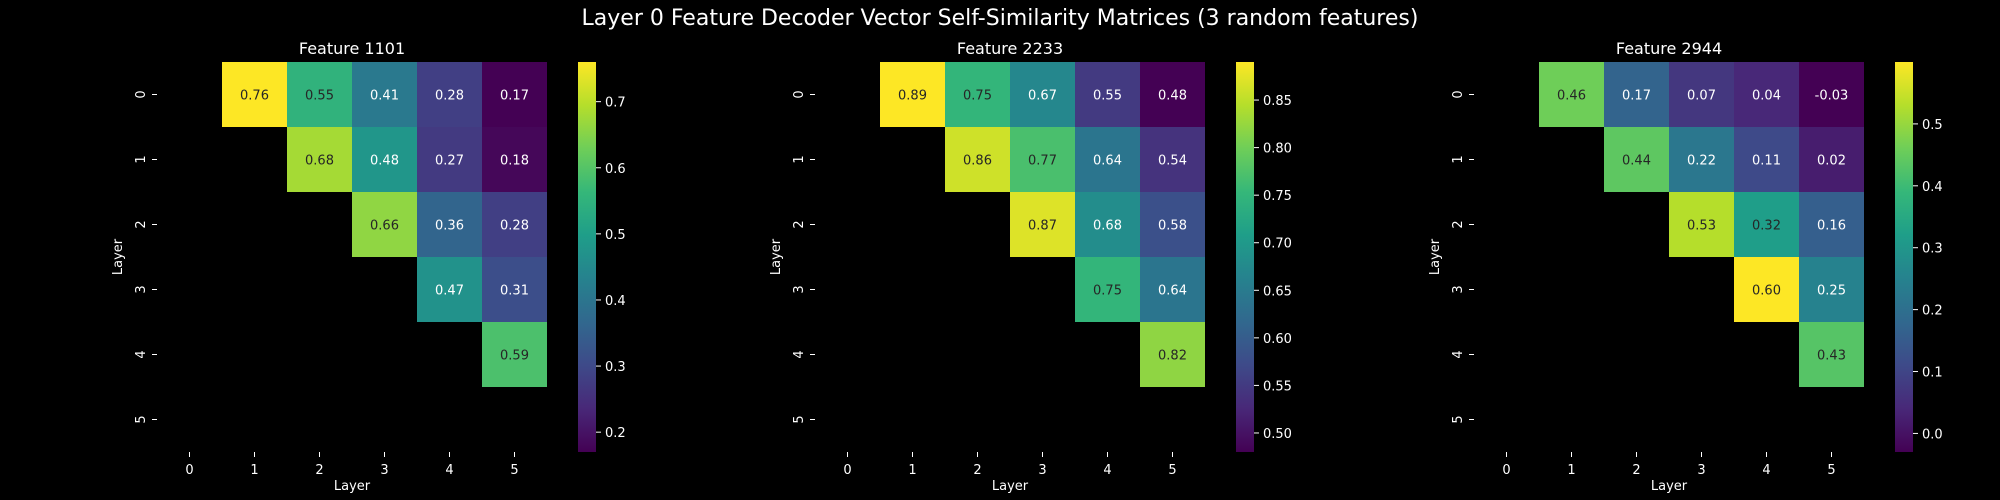 The image size is (2000, 500). I want to click on cell-value-label: 0.25, so click(1831, 291).